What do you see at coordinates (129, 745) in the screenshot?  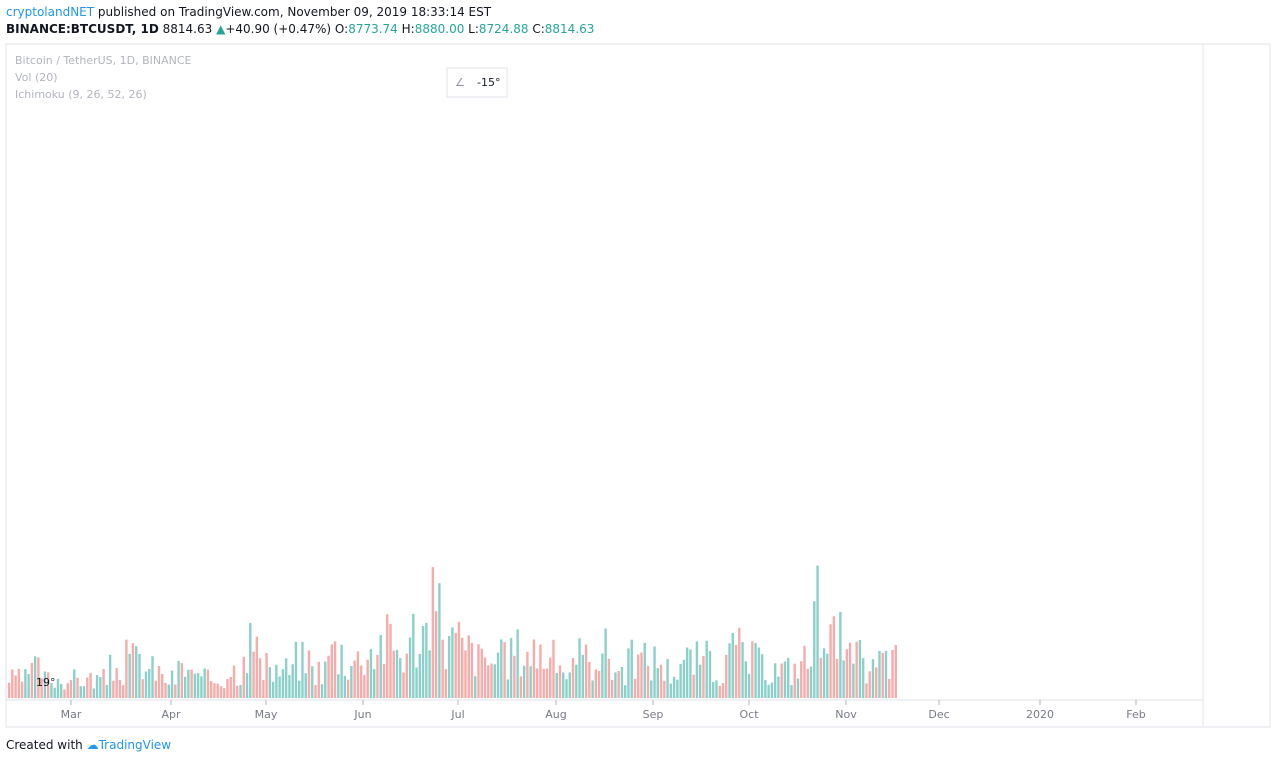 I see `tradingview-logo: ☁TradingView` at bounding box center [129, 745].